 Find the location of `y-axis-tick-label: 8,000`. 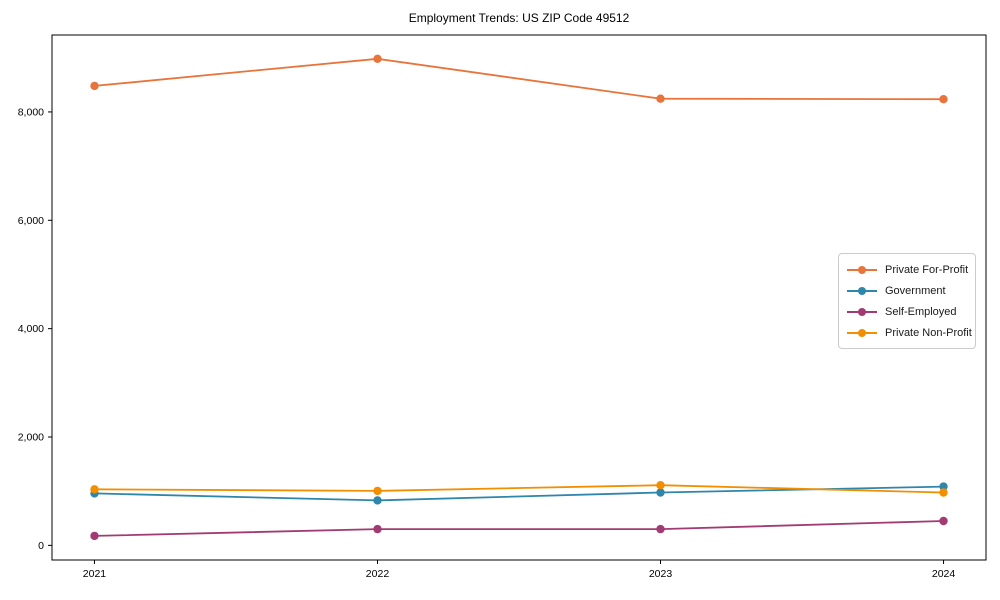

y-axis-tick-label: 8,000 is located at coordinates (31, 112).